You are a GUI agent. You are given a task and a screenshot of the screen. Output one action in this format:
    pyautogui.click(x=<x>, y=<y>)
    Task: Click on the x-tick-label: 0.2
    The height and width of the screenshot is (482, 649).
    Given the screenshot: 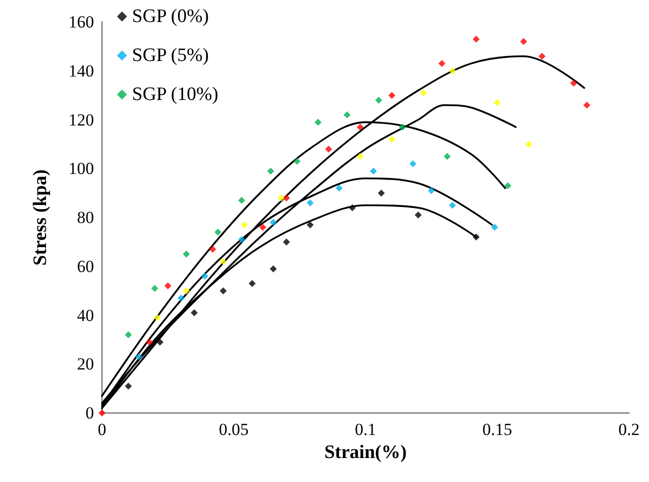 What is the action you would take?
    pyautogui.click(x=629, y=429)
    